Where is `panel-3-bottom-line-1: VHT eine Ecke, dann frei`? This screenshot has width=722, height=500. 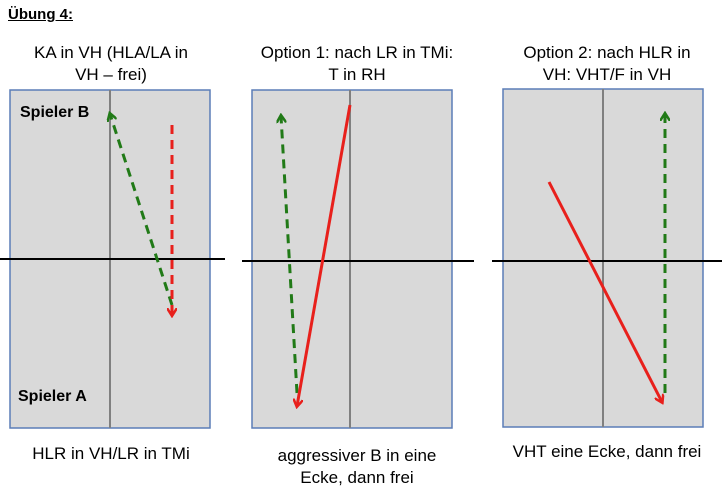 panel-3-bottom-line-1: VHT eine Ecke, dann frei is located at coordinates (607, 451).